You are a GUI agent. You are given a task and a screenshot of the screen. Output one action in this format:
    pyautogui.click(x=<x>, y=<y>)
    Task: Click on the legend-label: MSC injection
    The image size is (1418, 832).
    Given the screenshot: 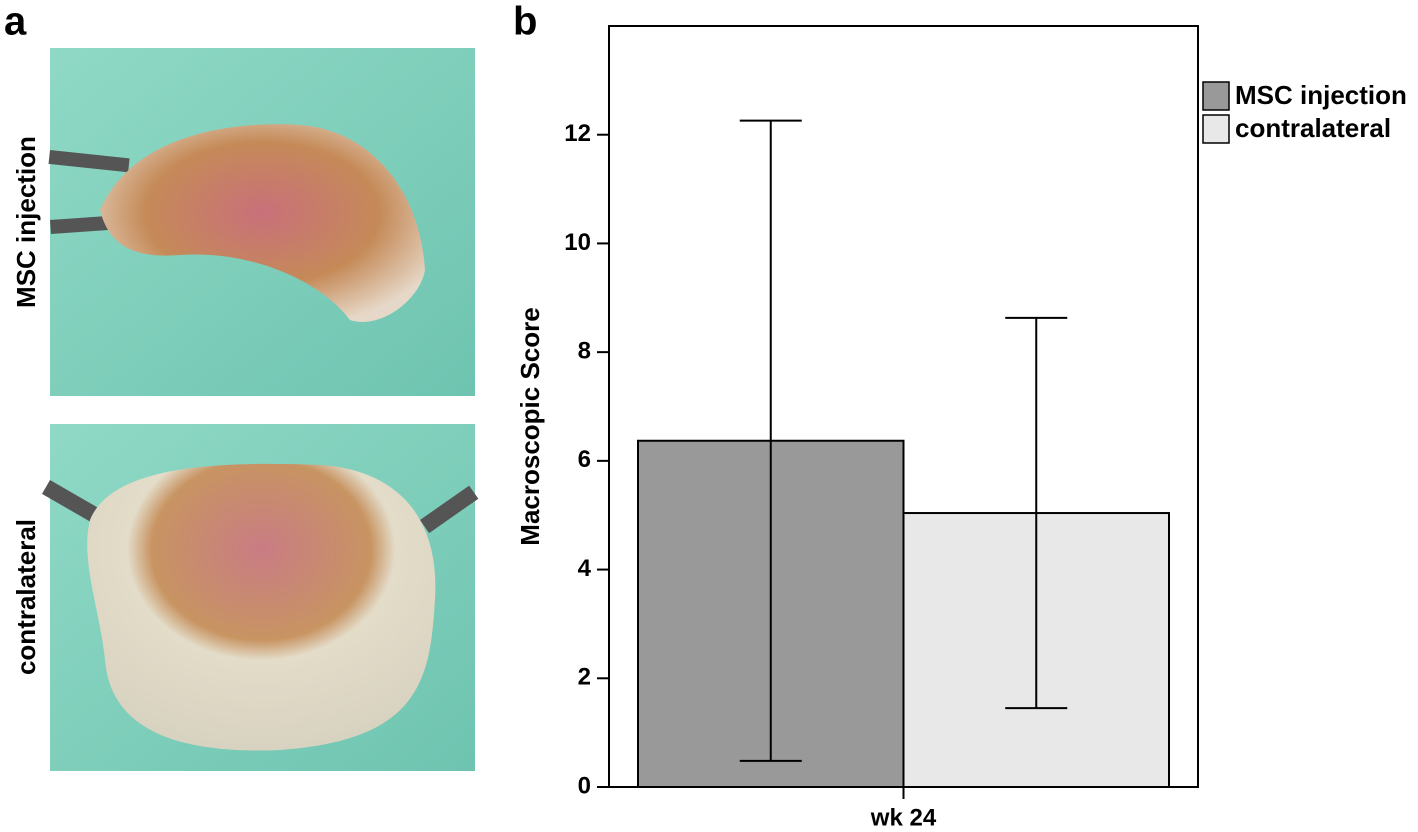 What is the action you would take?
    pyautogui.click(x=1321, y=95)
    